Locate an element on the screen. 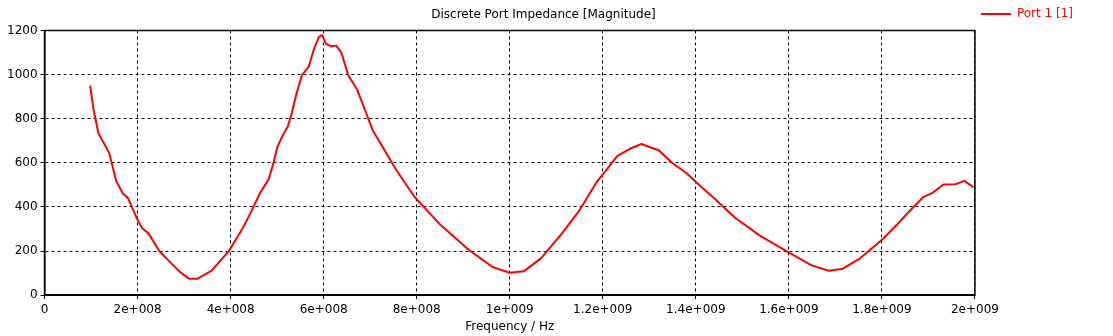 This screenshot has width=1113, height=336. x-tick-label: 6e+008 is located at coordinates (323, 308).